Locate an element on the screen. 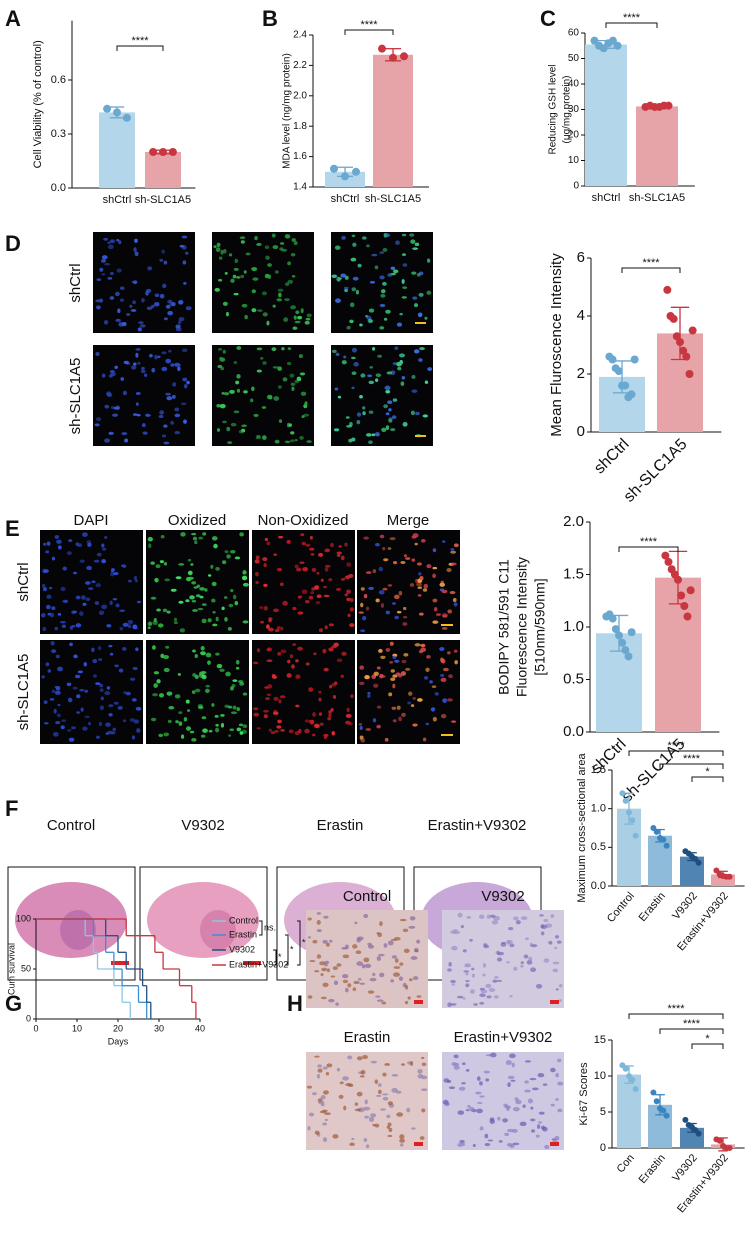  legend-label: V9302 is located at coordinates (242, 949).